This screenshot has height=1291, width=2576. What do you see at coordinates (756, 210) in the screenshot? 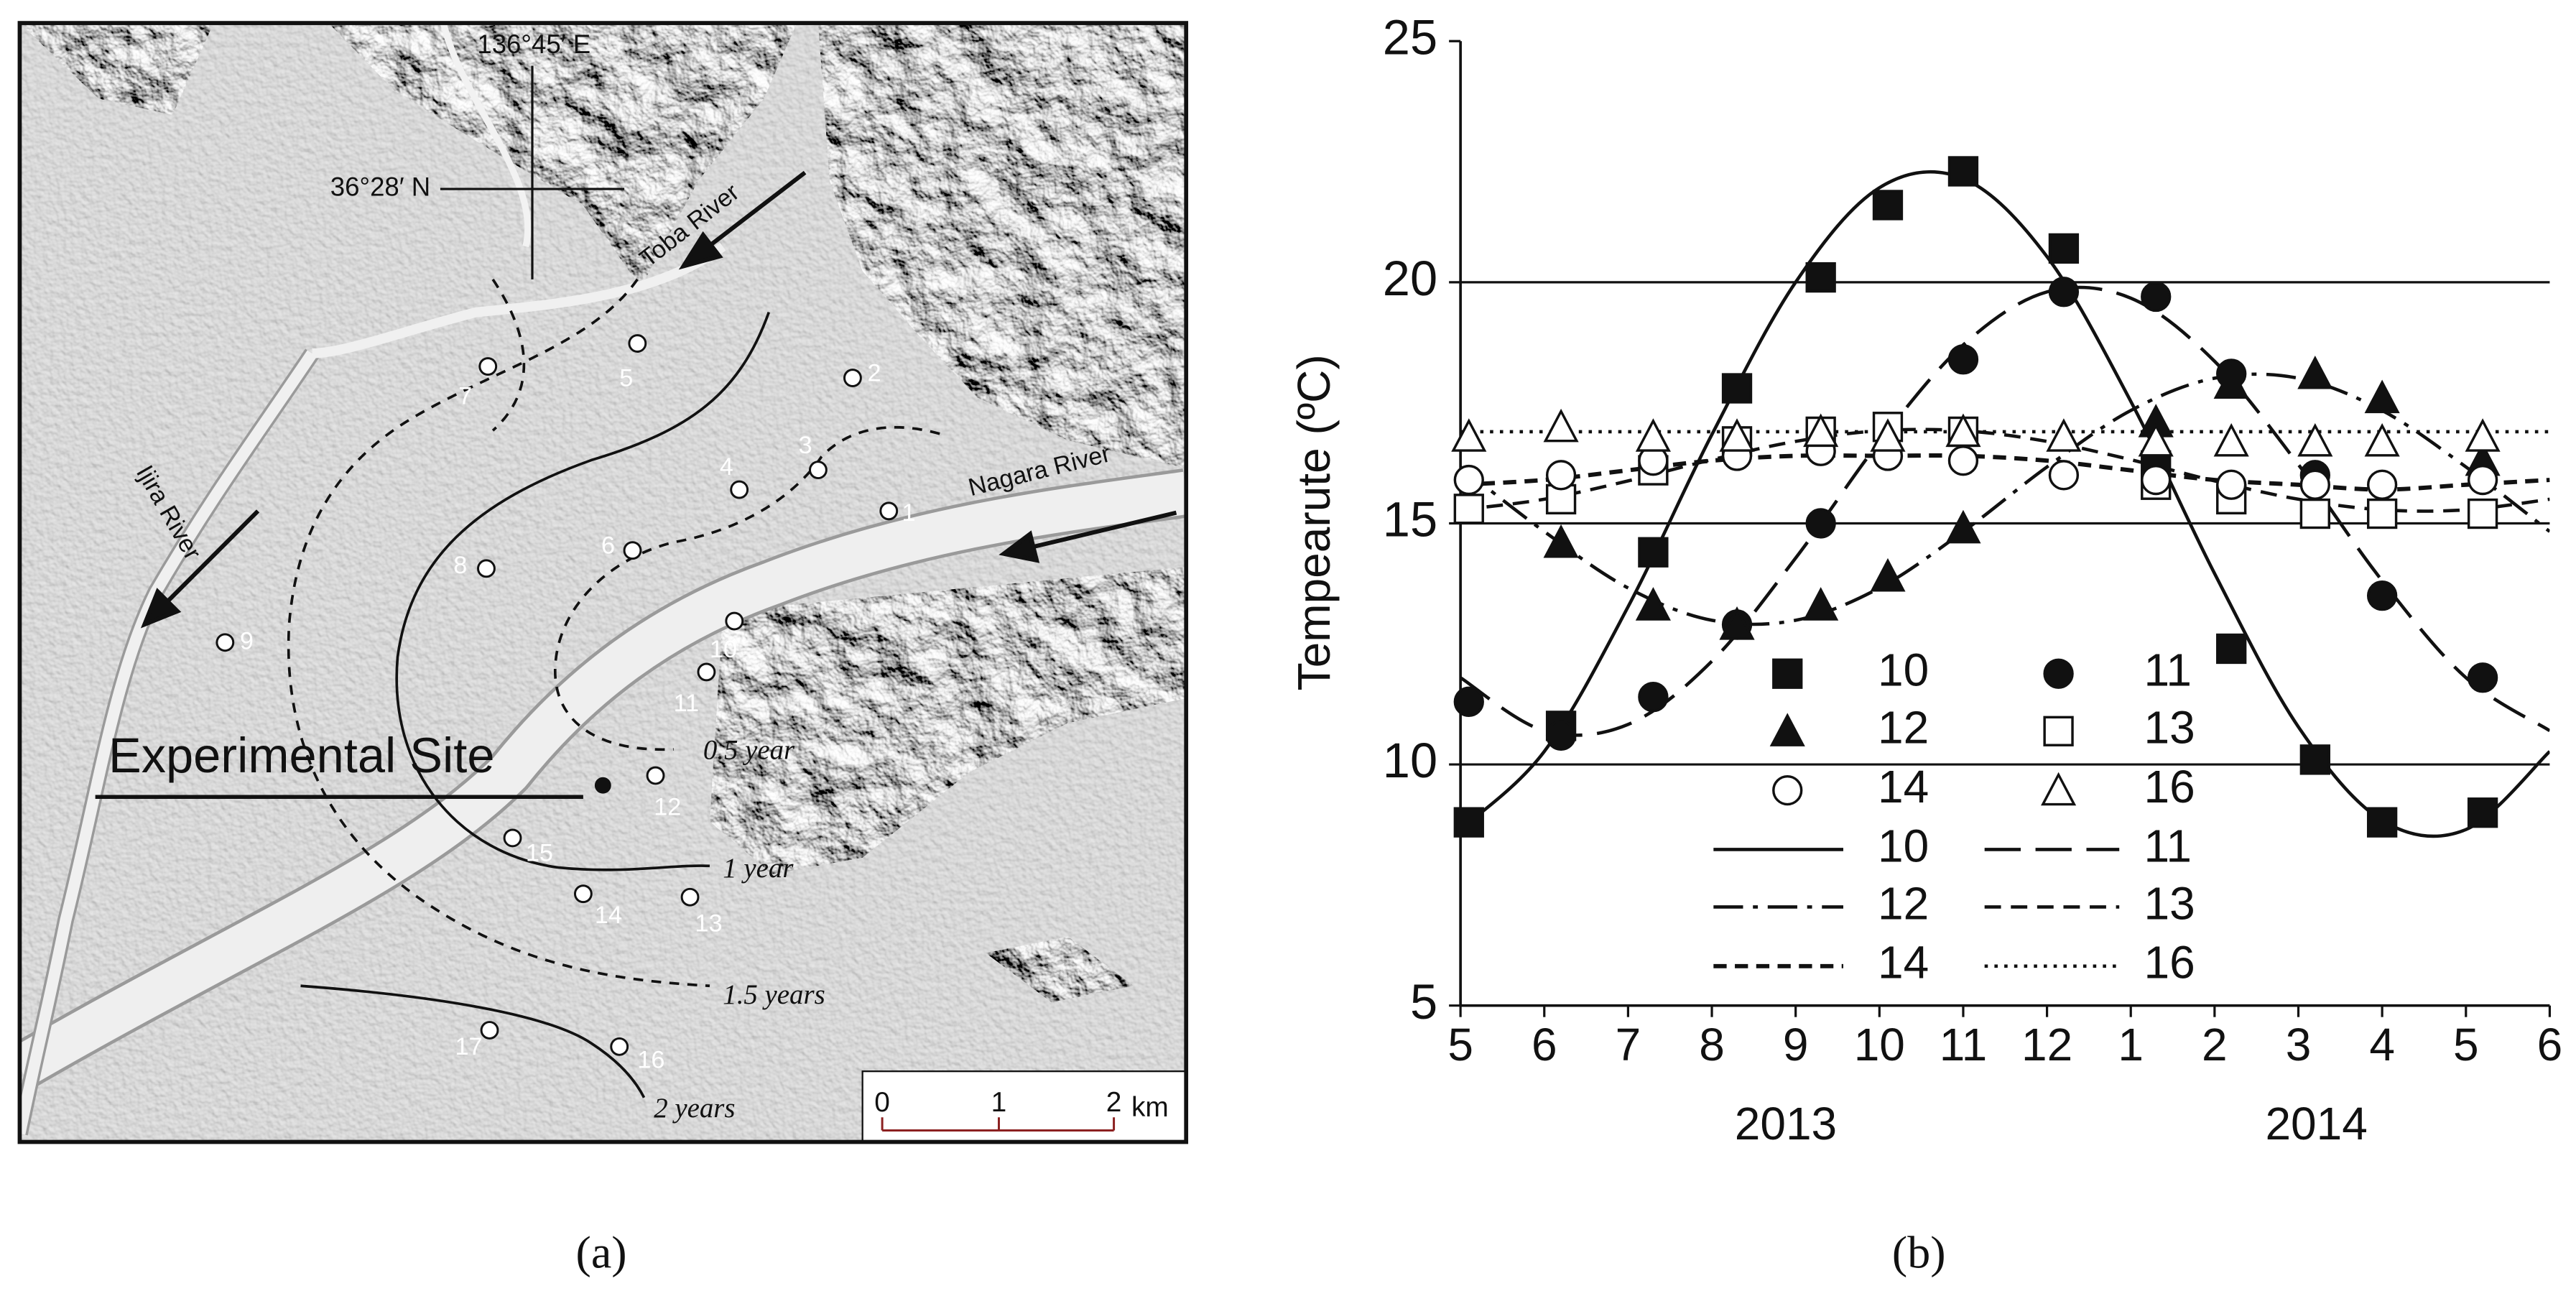
I see `line` at bounding box center [756, 210].